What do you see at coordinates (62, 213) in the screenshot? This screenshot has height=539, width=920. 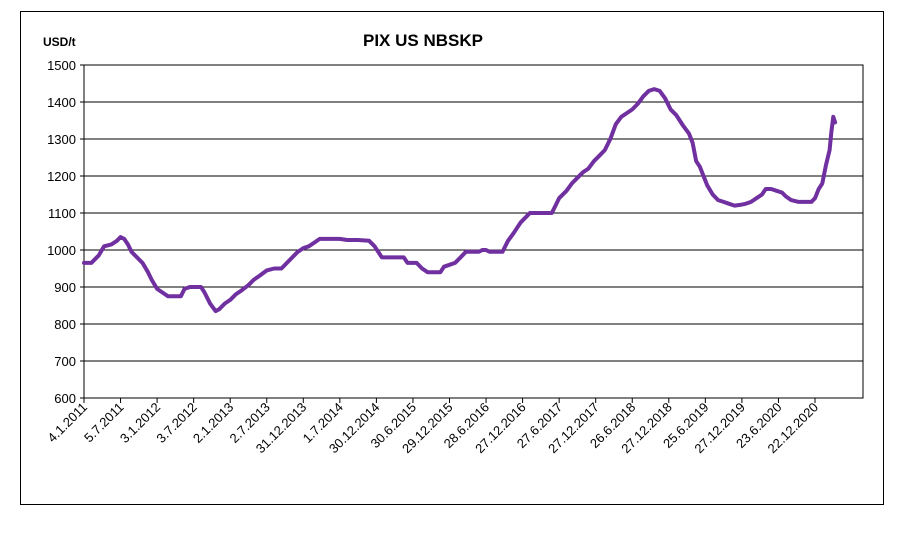 I see `y-tick-label: 1100` at bounding box center [62, 213].